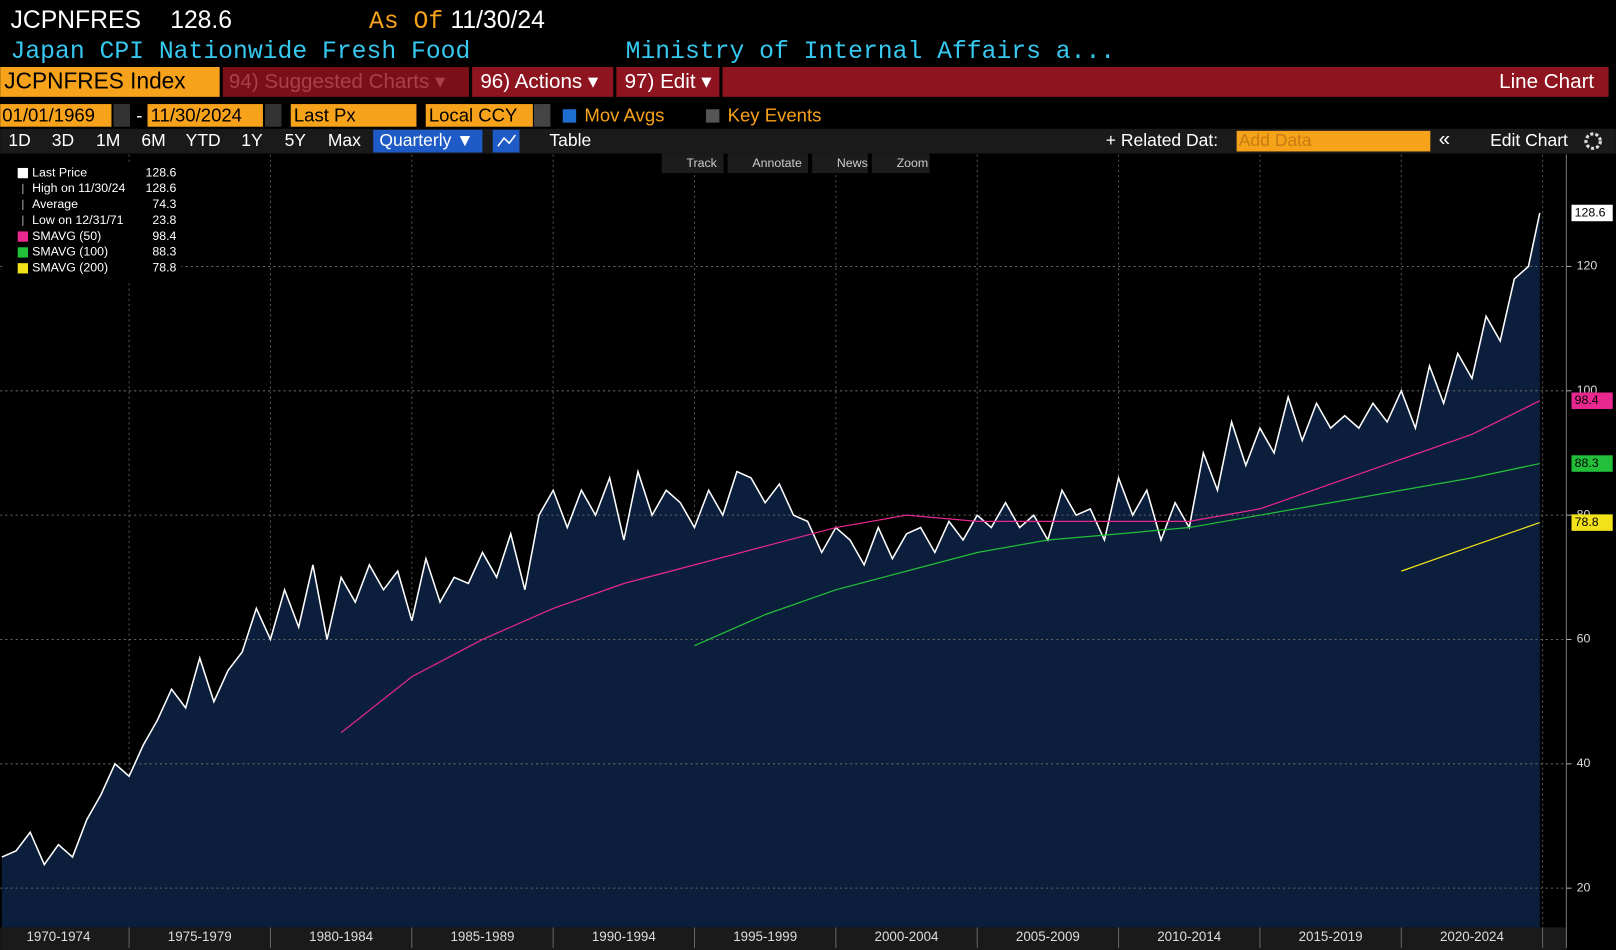  What do you see at coordinates (777, 163) in the screenshot?
I see `tool-label: Annotate` at bounding box center [777, 163].